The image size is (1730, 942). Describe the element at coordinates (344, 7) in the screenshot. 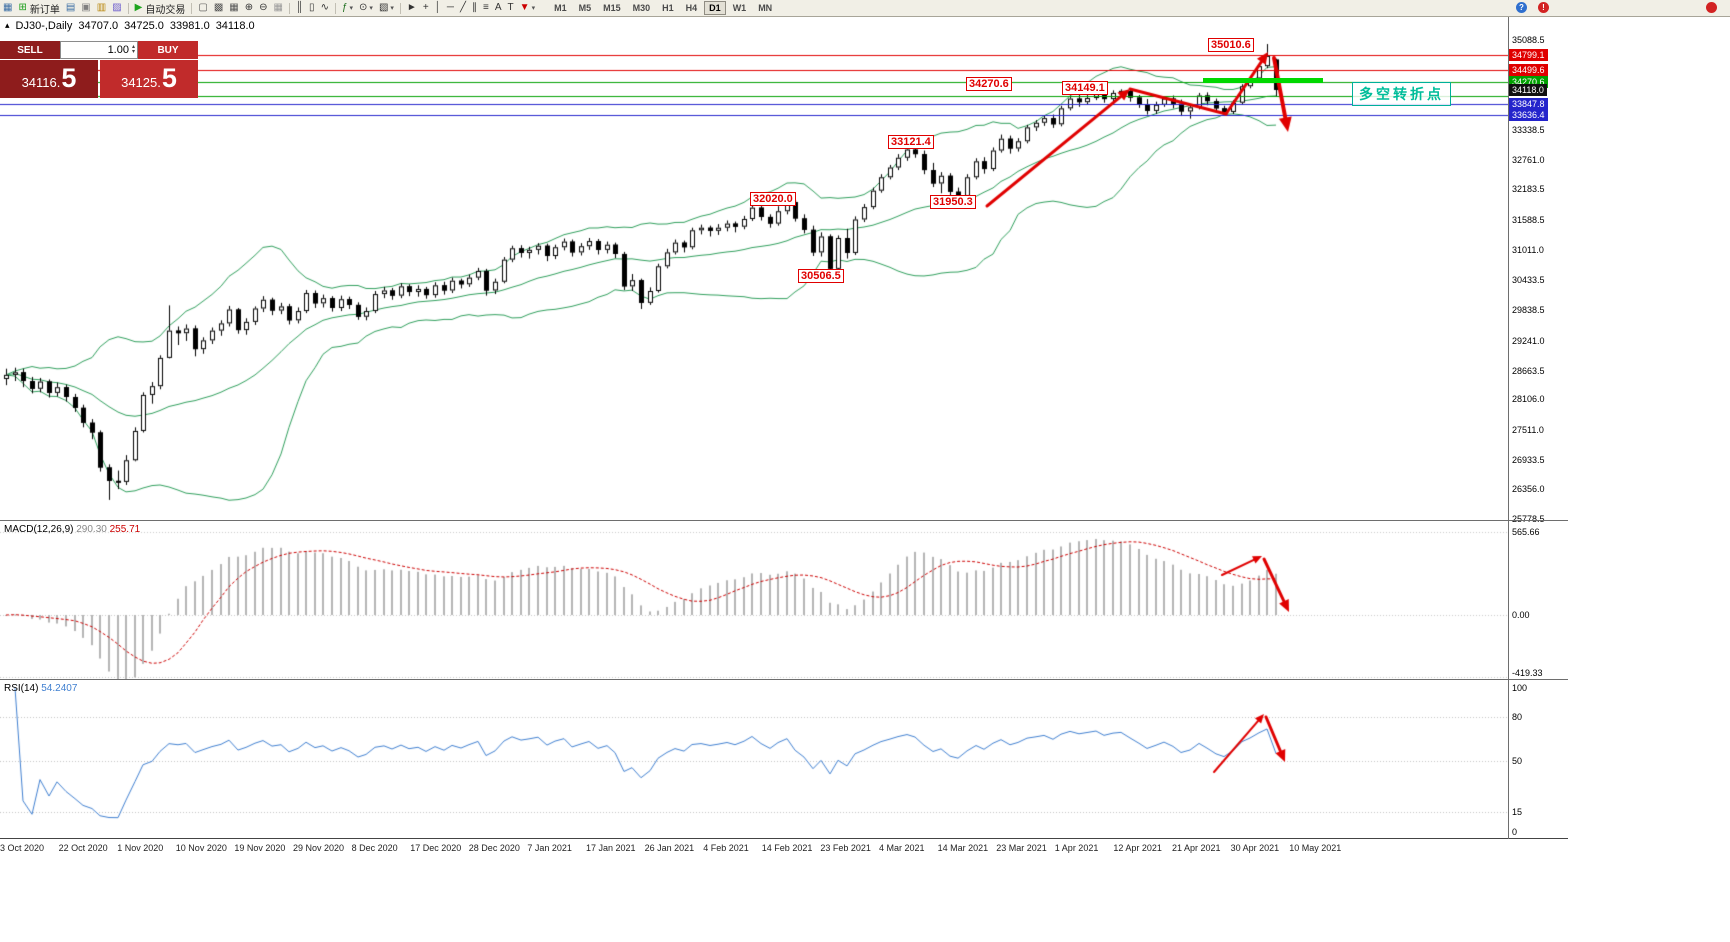

I see `indicators-icon: ƒ` at that location.